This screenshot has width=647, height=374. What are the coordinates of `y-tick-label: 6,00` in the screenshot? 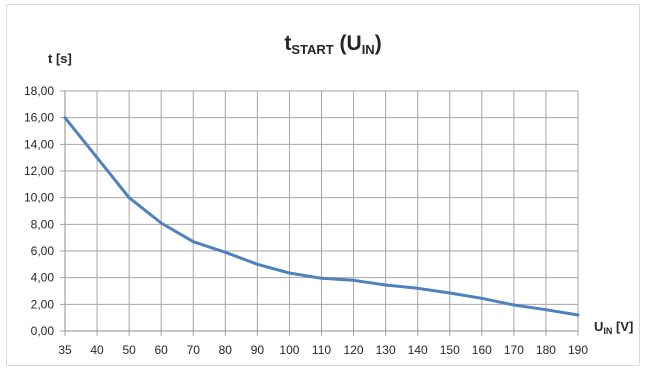 It's located at (43, 251).